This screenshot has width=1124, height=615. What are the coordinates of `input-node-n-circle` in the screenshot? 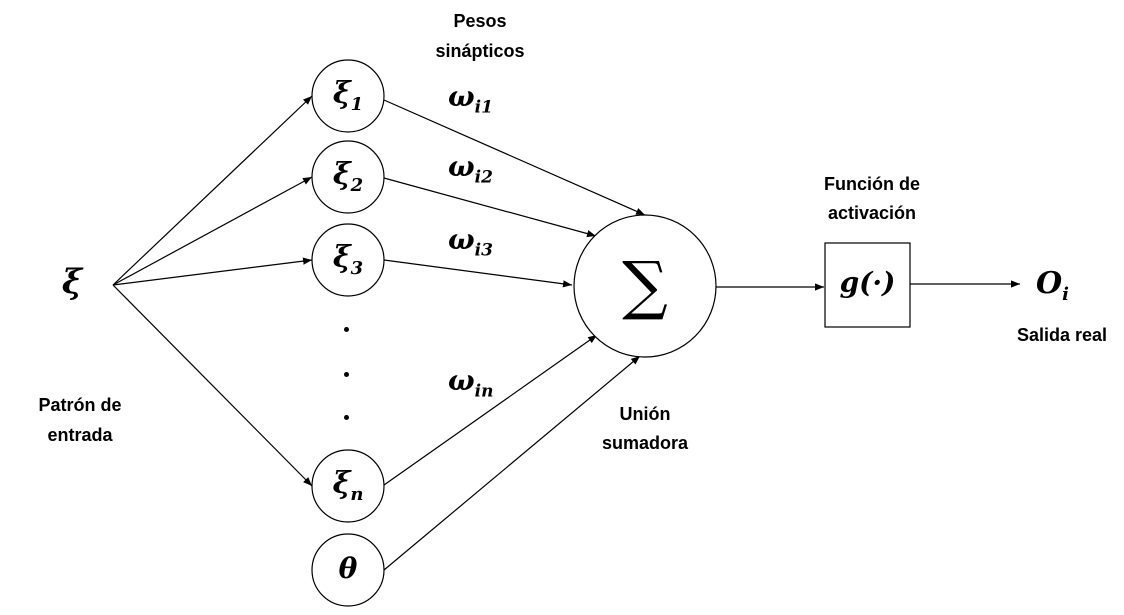 It's located at (348, 486).